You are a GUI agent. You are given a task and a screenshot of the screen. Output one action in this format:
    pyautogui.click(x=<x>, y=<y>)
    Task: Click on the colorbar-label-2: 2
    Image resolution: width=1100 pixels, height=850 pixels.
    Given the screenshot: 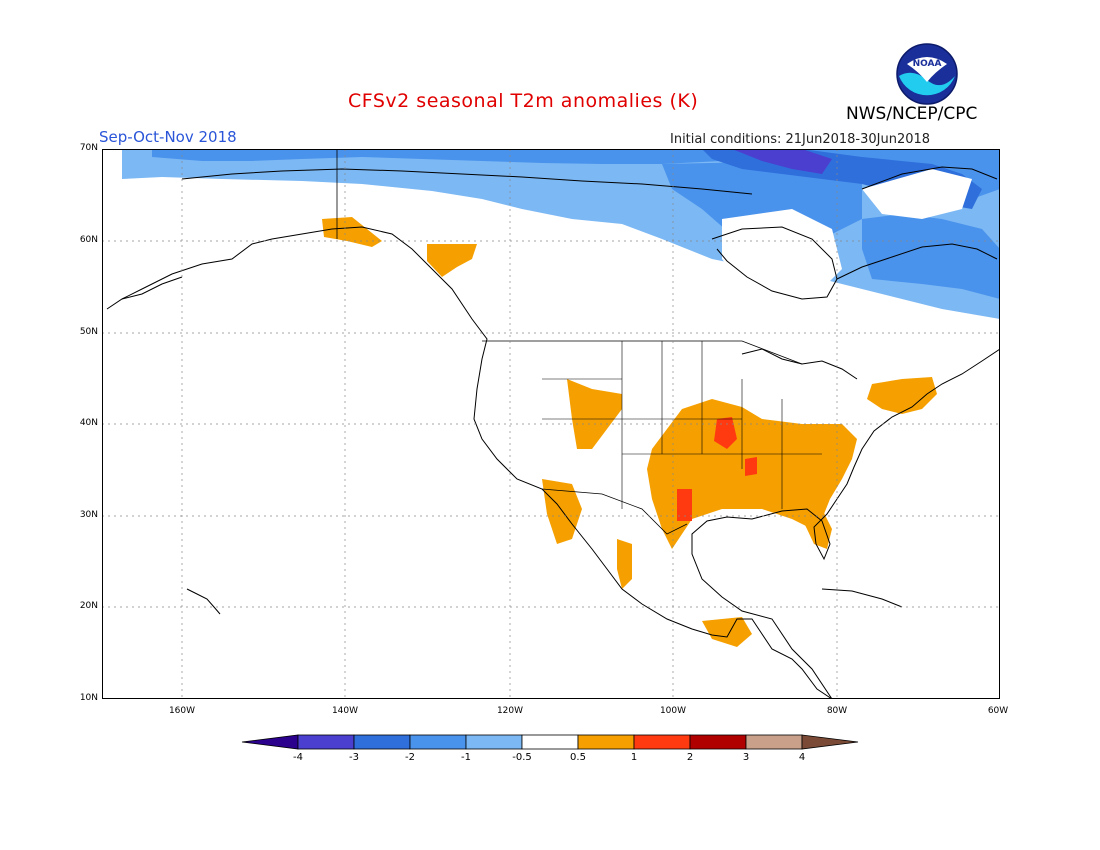 What is the action you would take?
    pyautogui.click(x=690, y=757)
    